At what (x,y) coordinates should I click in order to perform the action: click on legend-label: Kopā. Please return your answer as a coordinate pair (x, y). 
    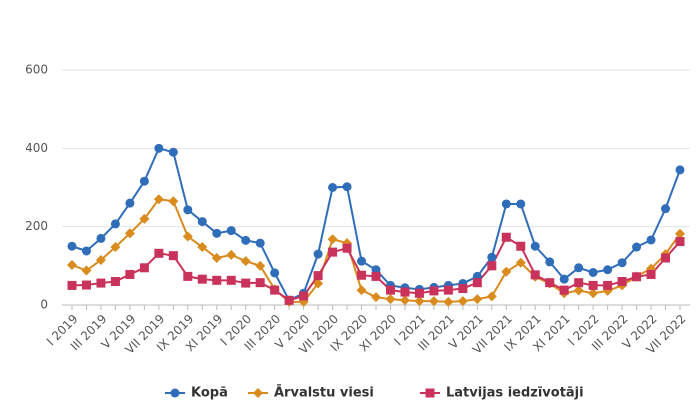
    Looking at the image, I should click on (209, 393).